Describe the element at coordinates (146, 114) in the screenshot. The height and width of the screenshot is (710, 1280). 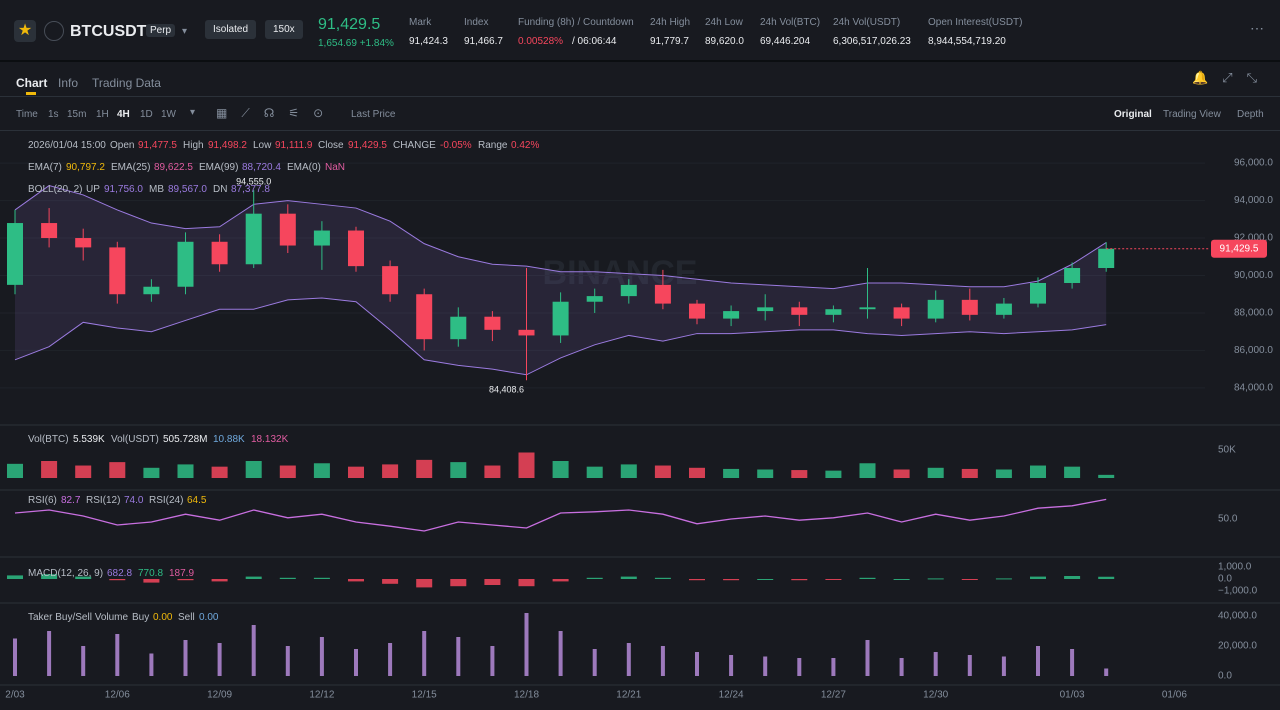
I see `interval: 1D` at that location.